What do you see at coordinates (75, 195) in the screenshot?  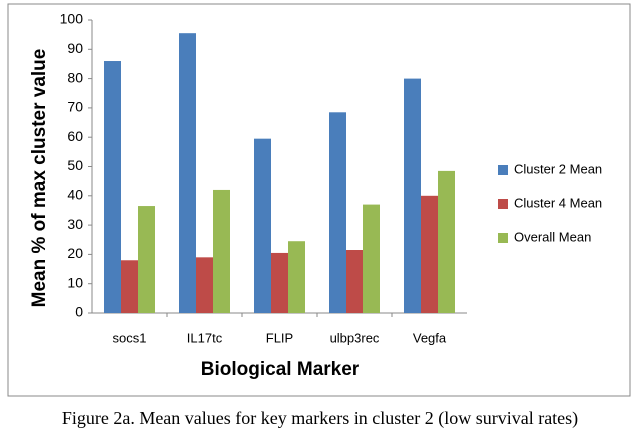 I see `y-tick-label: 40` at bounding box center [75, 195].